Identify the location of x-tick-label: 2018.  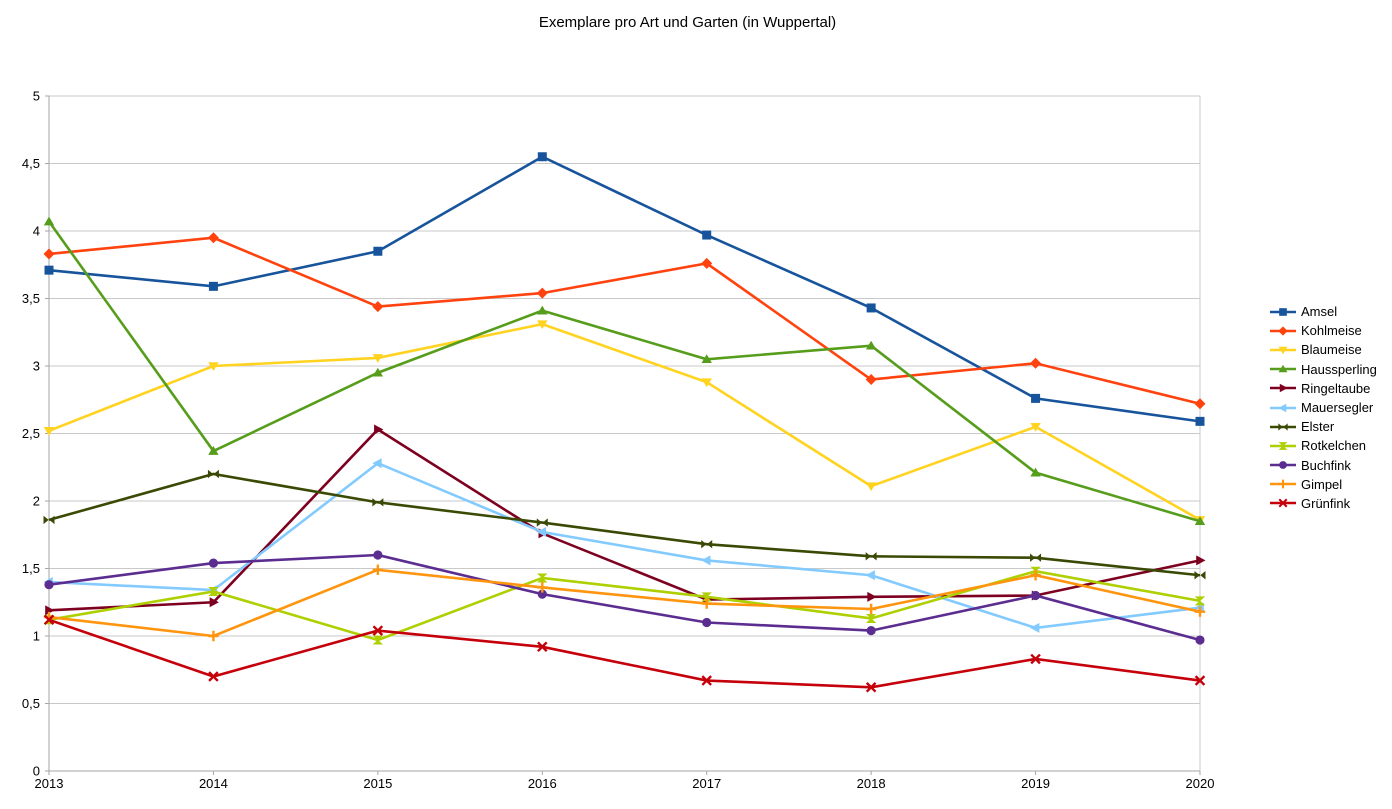
(871, 783).